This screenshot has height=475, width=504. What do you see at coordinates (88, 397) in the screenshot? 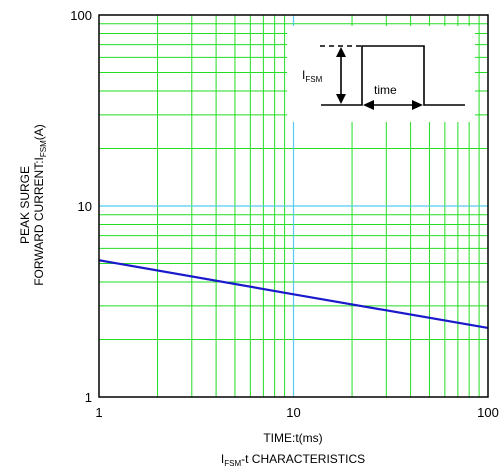
I see `y-tick-label: 1` at bounding box center [88, 397].